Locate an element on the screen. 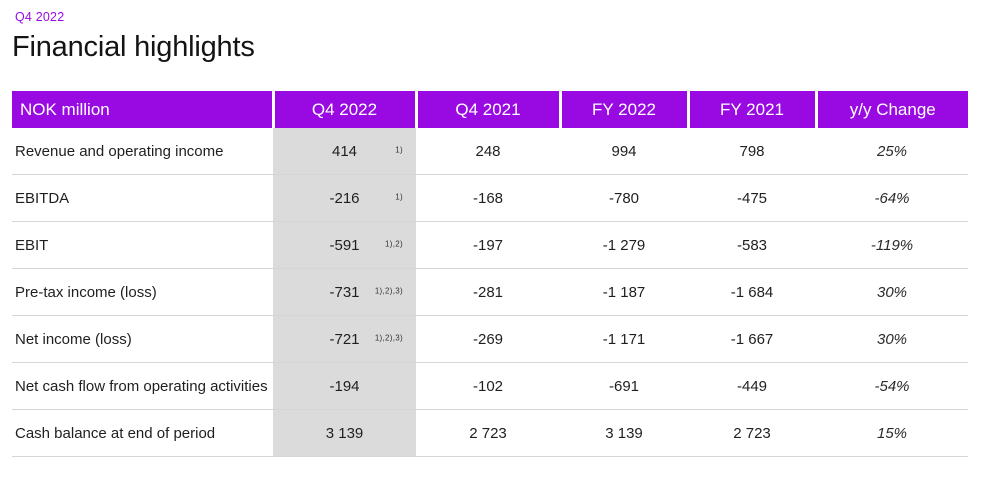 This screenshot has height=485, width=1000. value-cell: -168 is located at coordinates (488, 198).